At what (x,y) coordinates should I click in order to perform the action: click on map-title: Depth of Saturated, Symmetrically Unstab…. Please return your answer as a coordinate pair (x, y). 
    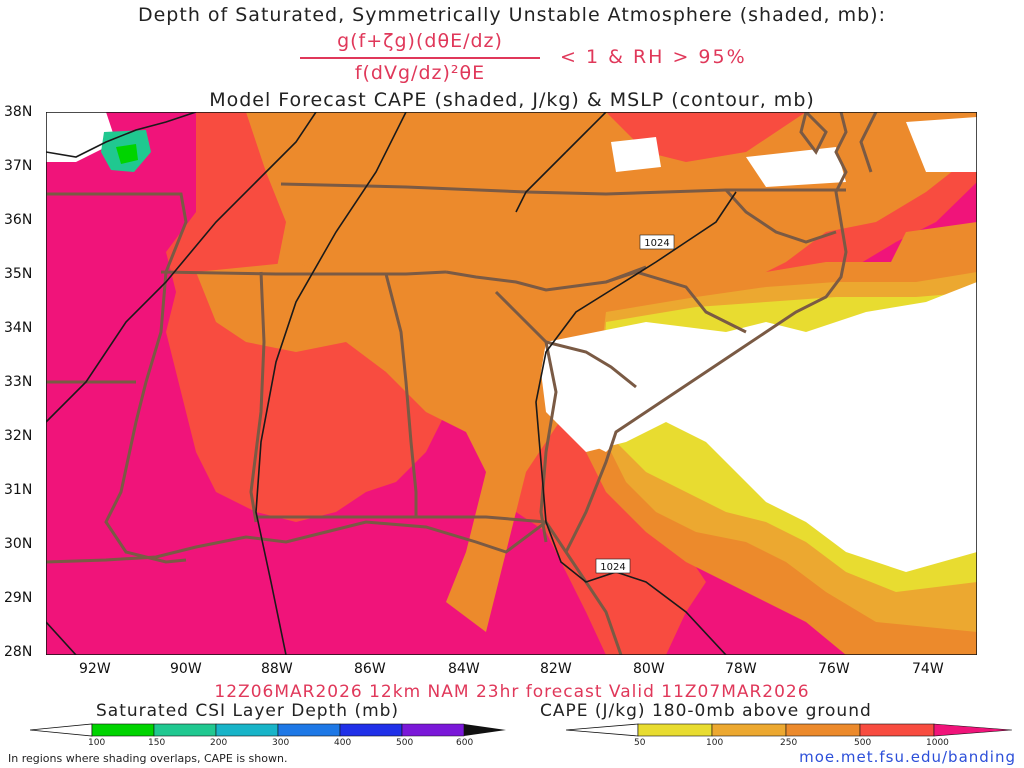
    Looking at the image, I should click on (511, 15).